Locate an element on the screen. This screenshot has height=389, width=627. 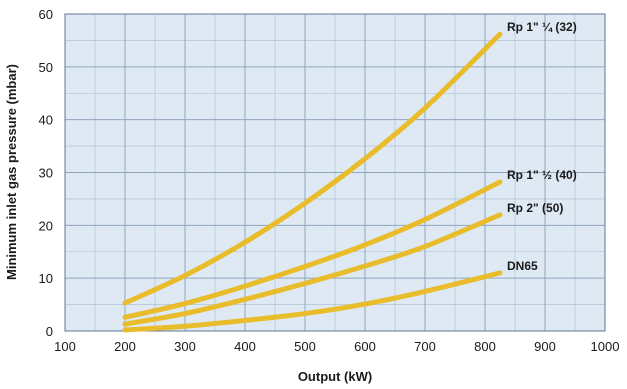
x-tick-label: 500 is located at coordinates (305, 346).